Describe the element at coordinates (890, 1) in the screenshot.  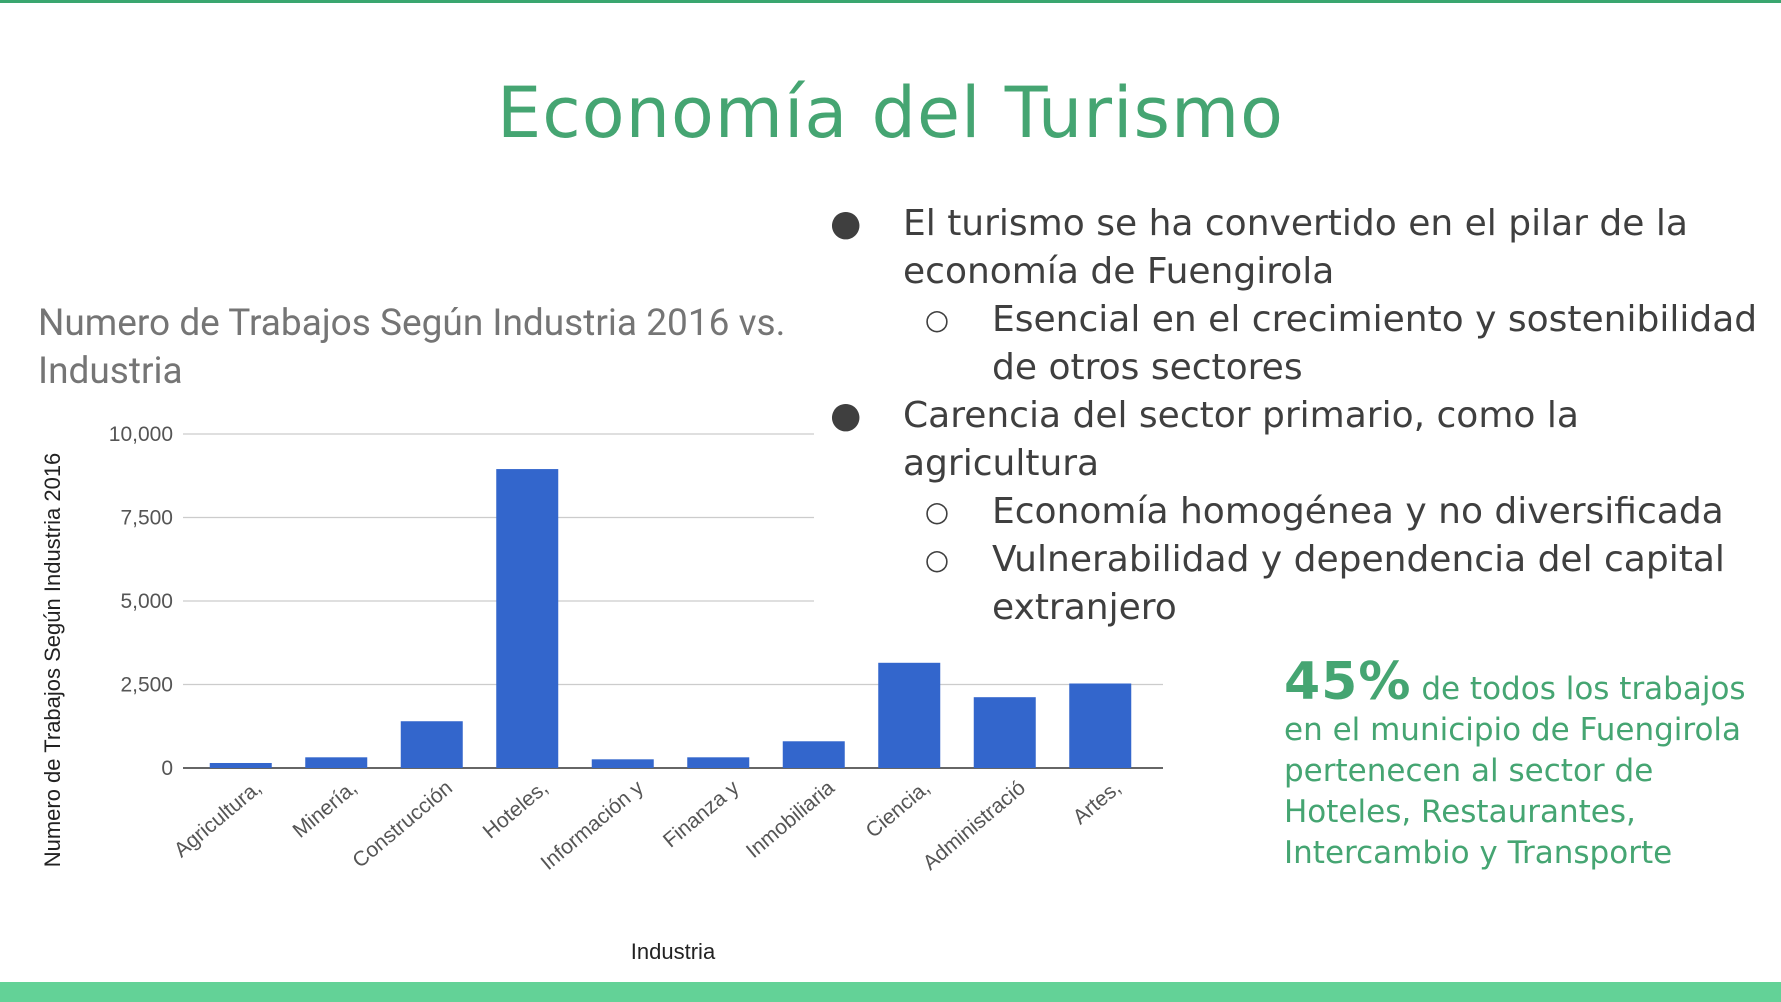
I see `top-accent-line` at that location.